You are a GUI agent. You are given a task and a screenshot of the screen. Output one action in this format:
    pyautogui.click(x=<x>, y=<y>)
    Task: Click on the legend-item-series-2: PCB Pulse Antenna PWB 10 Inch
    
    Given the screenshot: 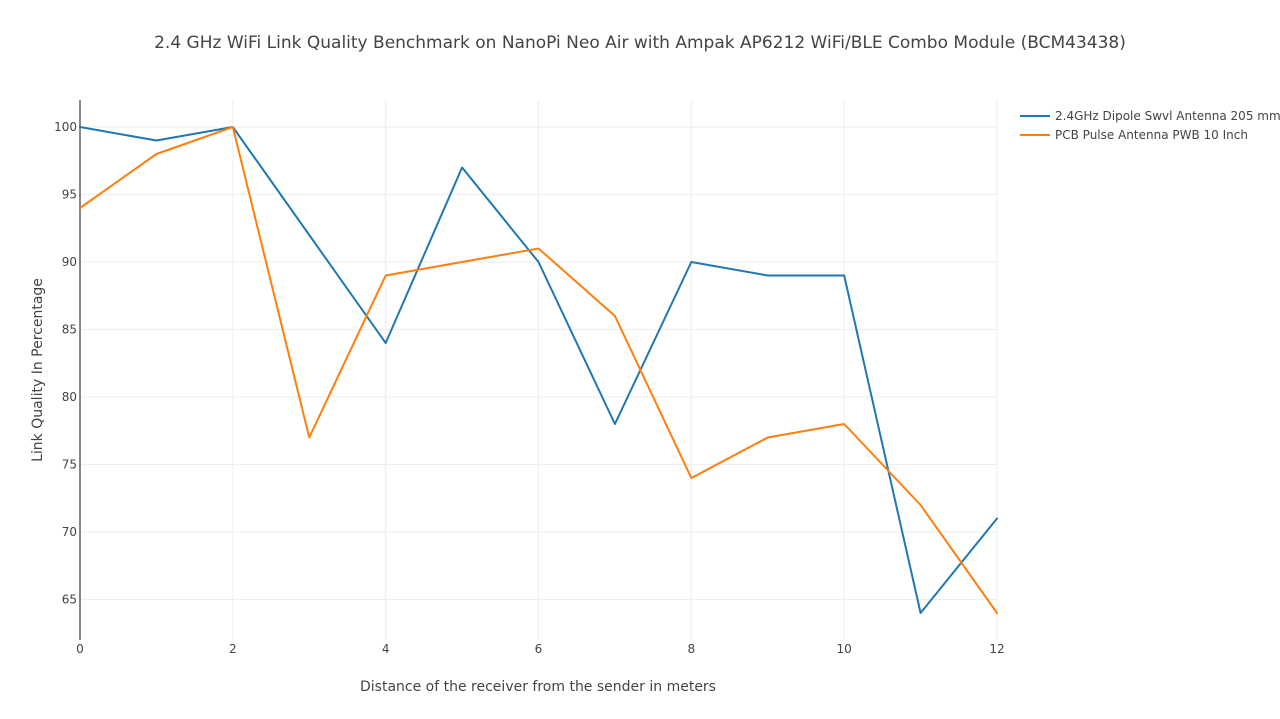 What is the action you would take?
    pyautogui.click(x=1150, y=134)
    